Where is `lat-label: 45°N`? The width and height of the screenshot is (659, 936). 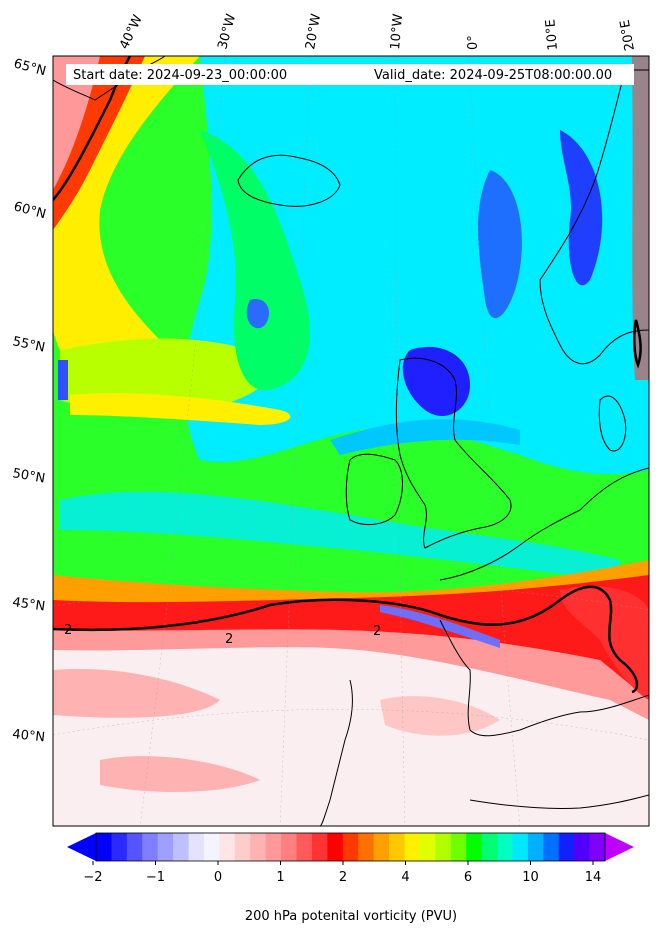 lat-label: 45°N is located at coordinates (28, 604).